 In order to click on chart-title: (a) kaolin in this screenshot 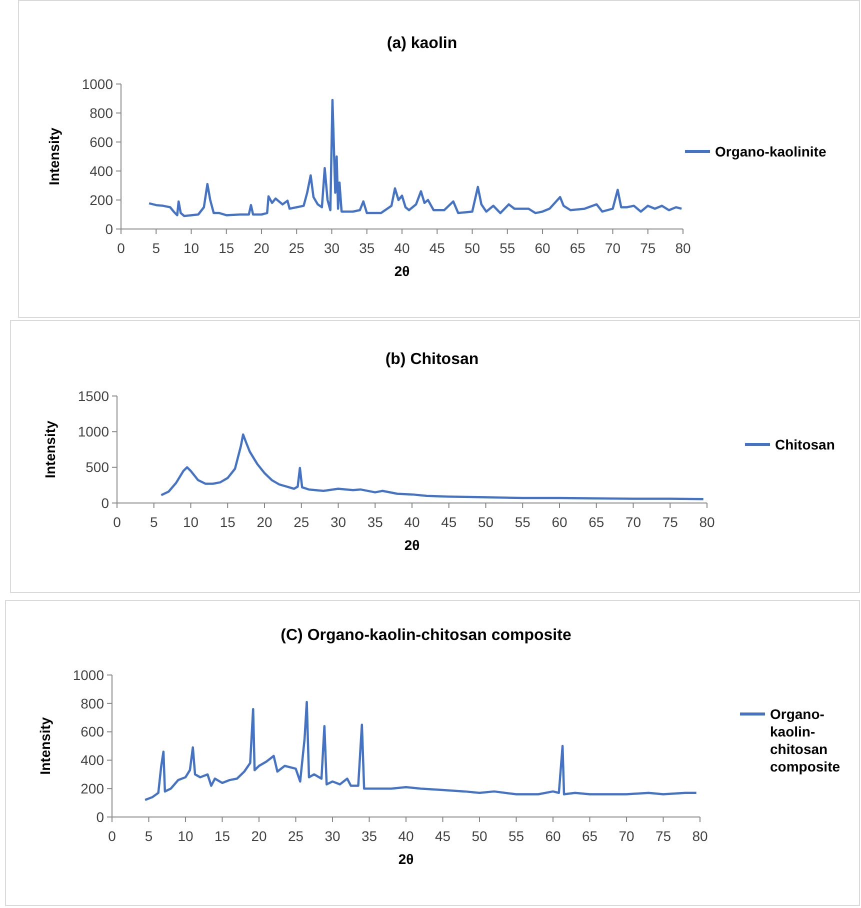, I will do `click(422, 43)`.